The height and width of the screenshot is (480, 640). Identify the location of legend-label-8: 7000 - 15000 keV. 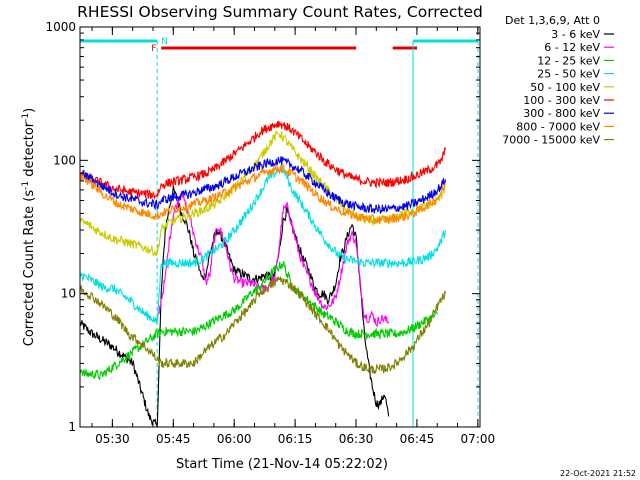
(551, 140).